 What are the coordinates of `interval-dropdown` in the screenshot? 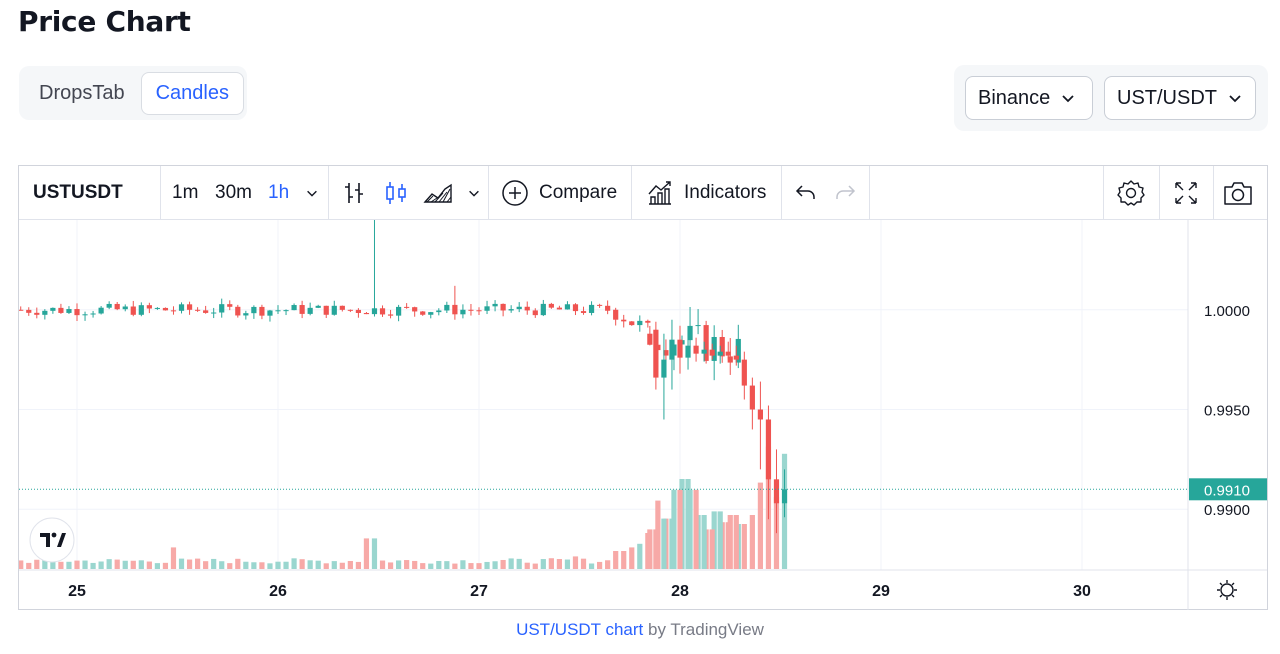 It's located at (312, 193).